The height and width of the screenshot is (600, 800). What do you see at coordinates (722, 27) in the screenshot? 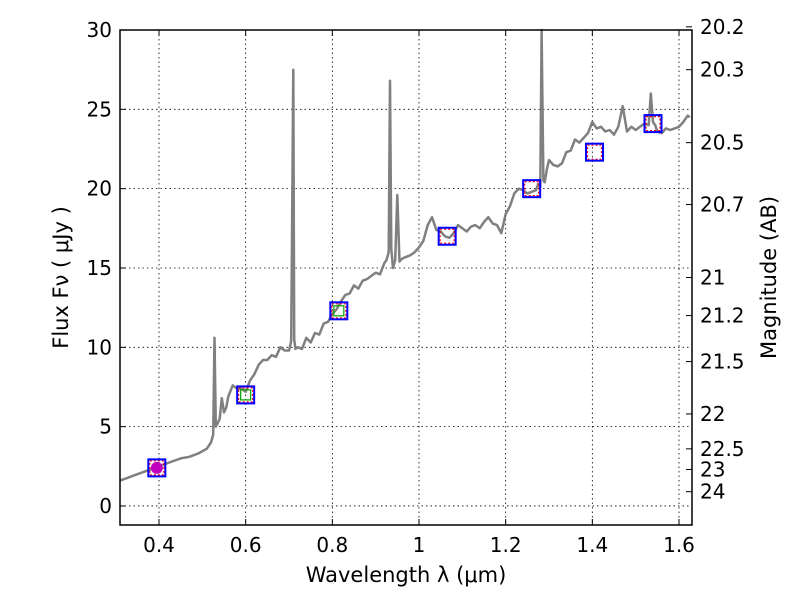
I see `y2-tick-label: 20.2` at bounding box center [722, 27].